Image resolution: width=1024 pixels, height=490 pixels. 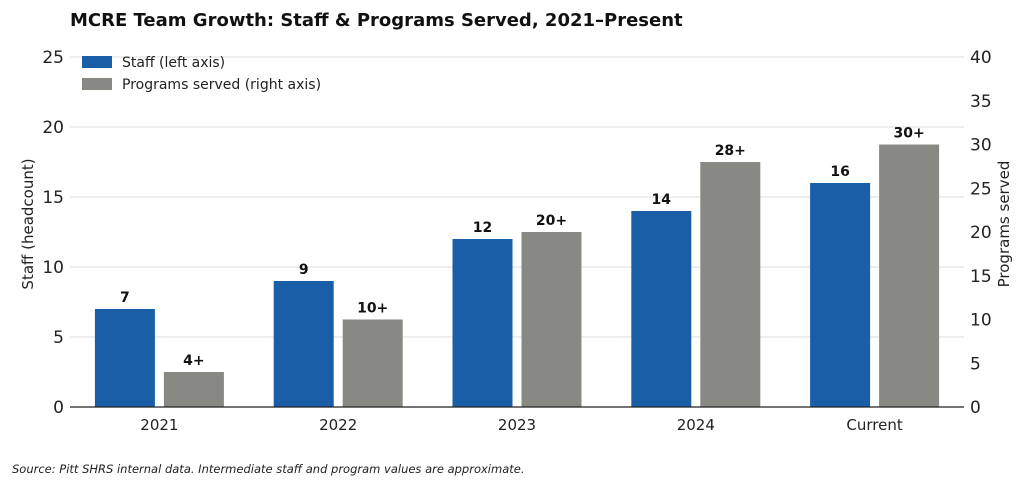 I want to click on legend-swatch-programs, so click(x=97, y=84).